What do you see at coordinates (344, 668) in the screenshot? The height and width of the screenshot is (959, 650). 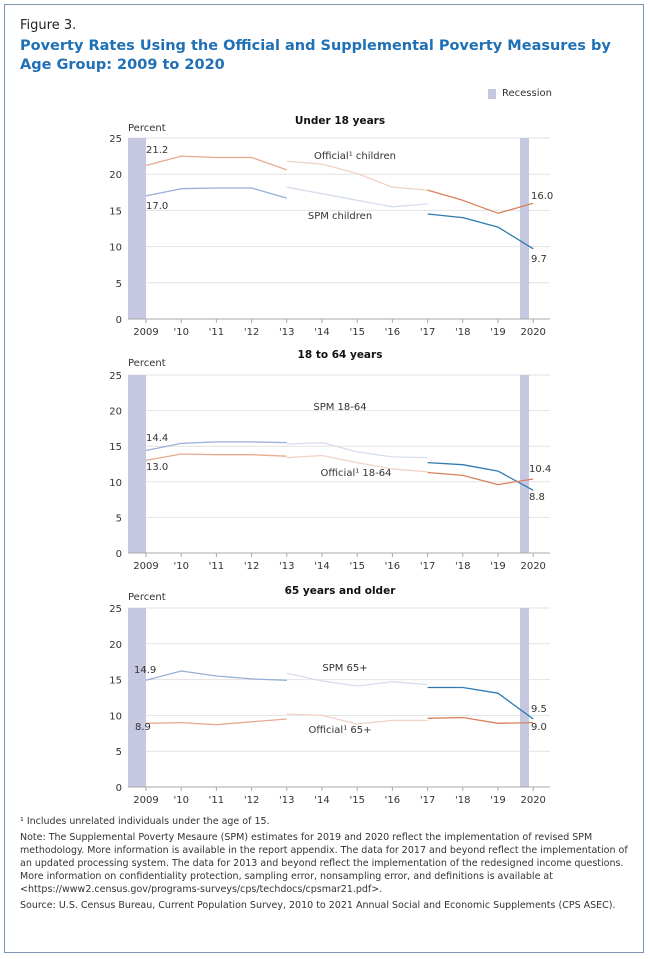 I see `series-label: SPM 65+` at bounding box center [344, 668].